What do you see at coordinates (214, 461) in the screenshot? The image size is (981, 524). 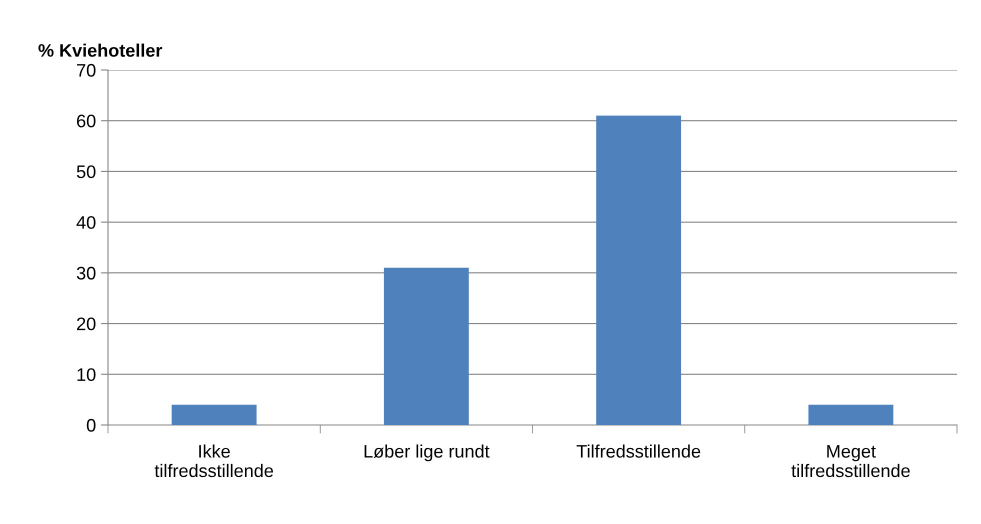 I see `x-tick-label: Ikke tilfredsstillende` at bounding box center [214, 461].